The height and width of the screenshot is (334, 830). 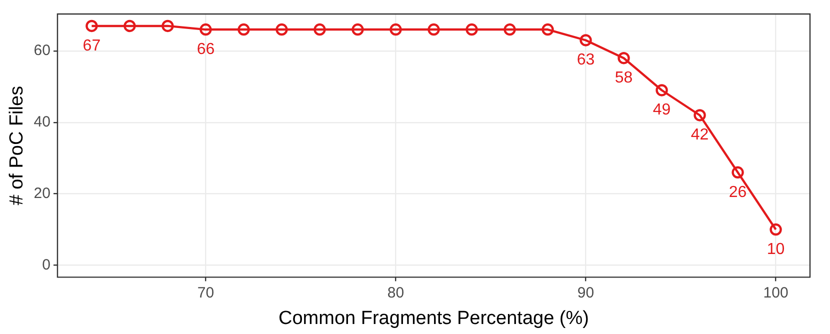 I want to click on x-tick-label: 90, so click(x=585, y=293).